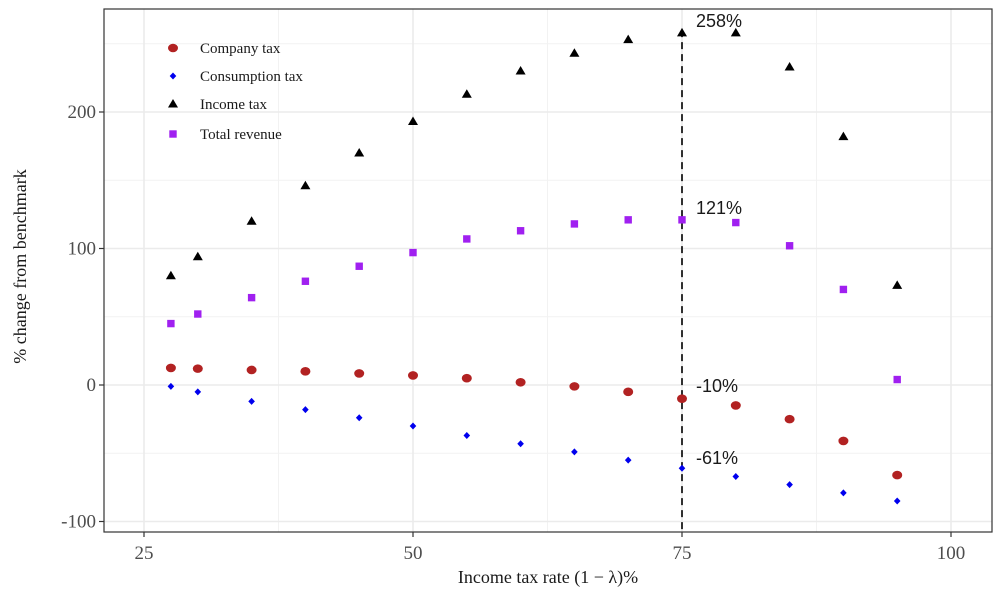 The image size is (1008, 601). Describe the element at coordinates (682, 553) in the screenshot. I see `x-tick-label: 75` at that location.